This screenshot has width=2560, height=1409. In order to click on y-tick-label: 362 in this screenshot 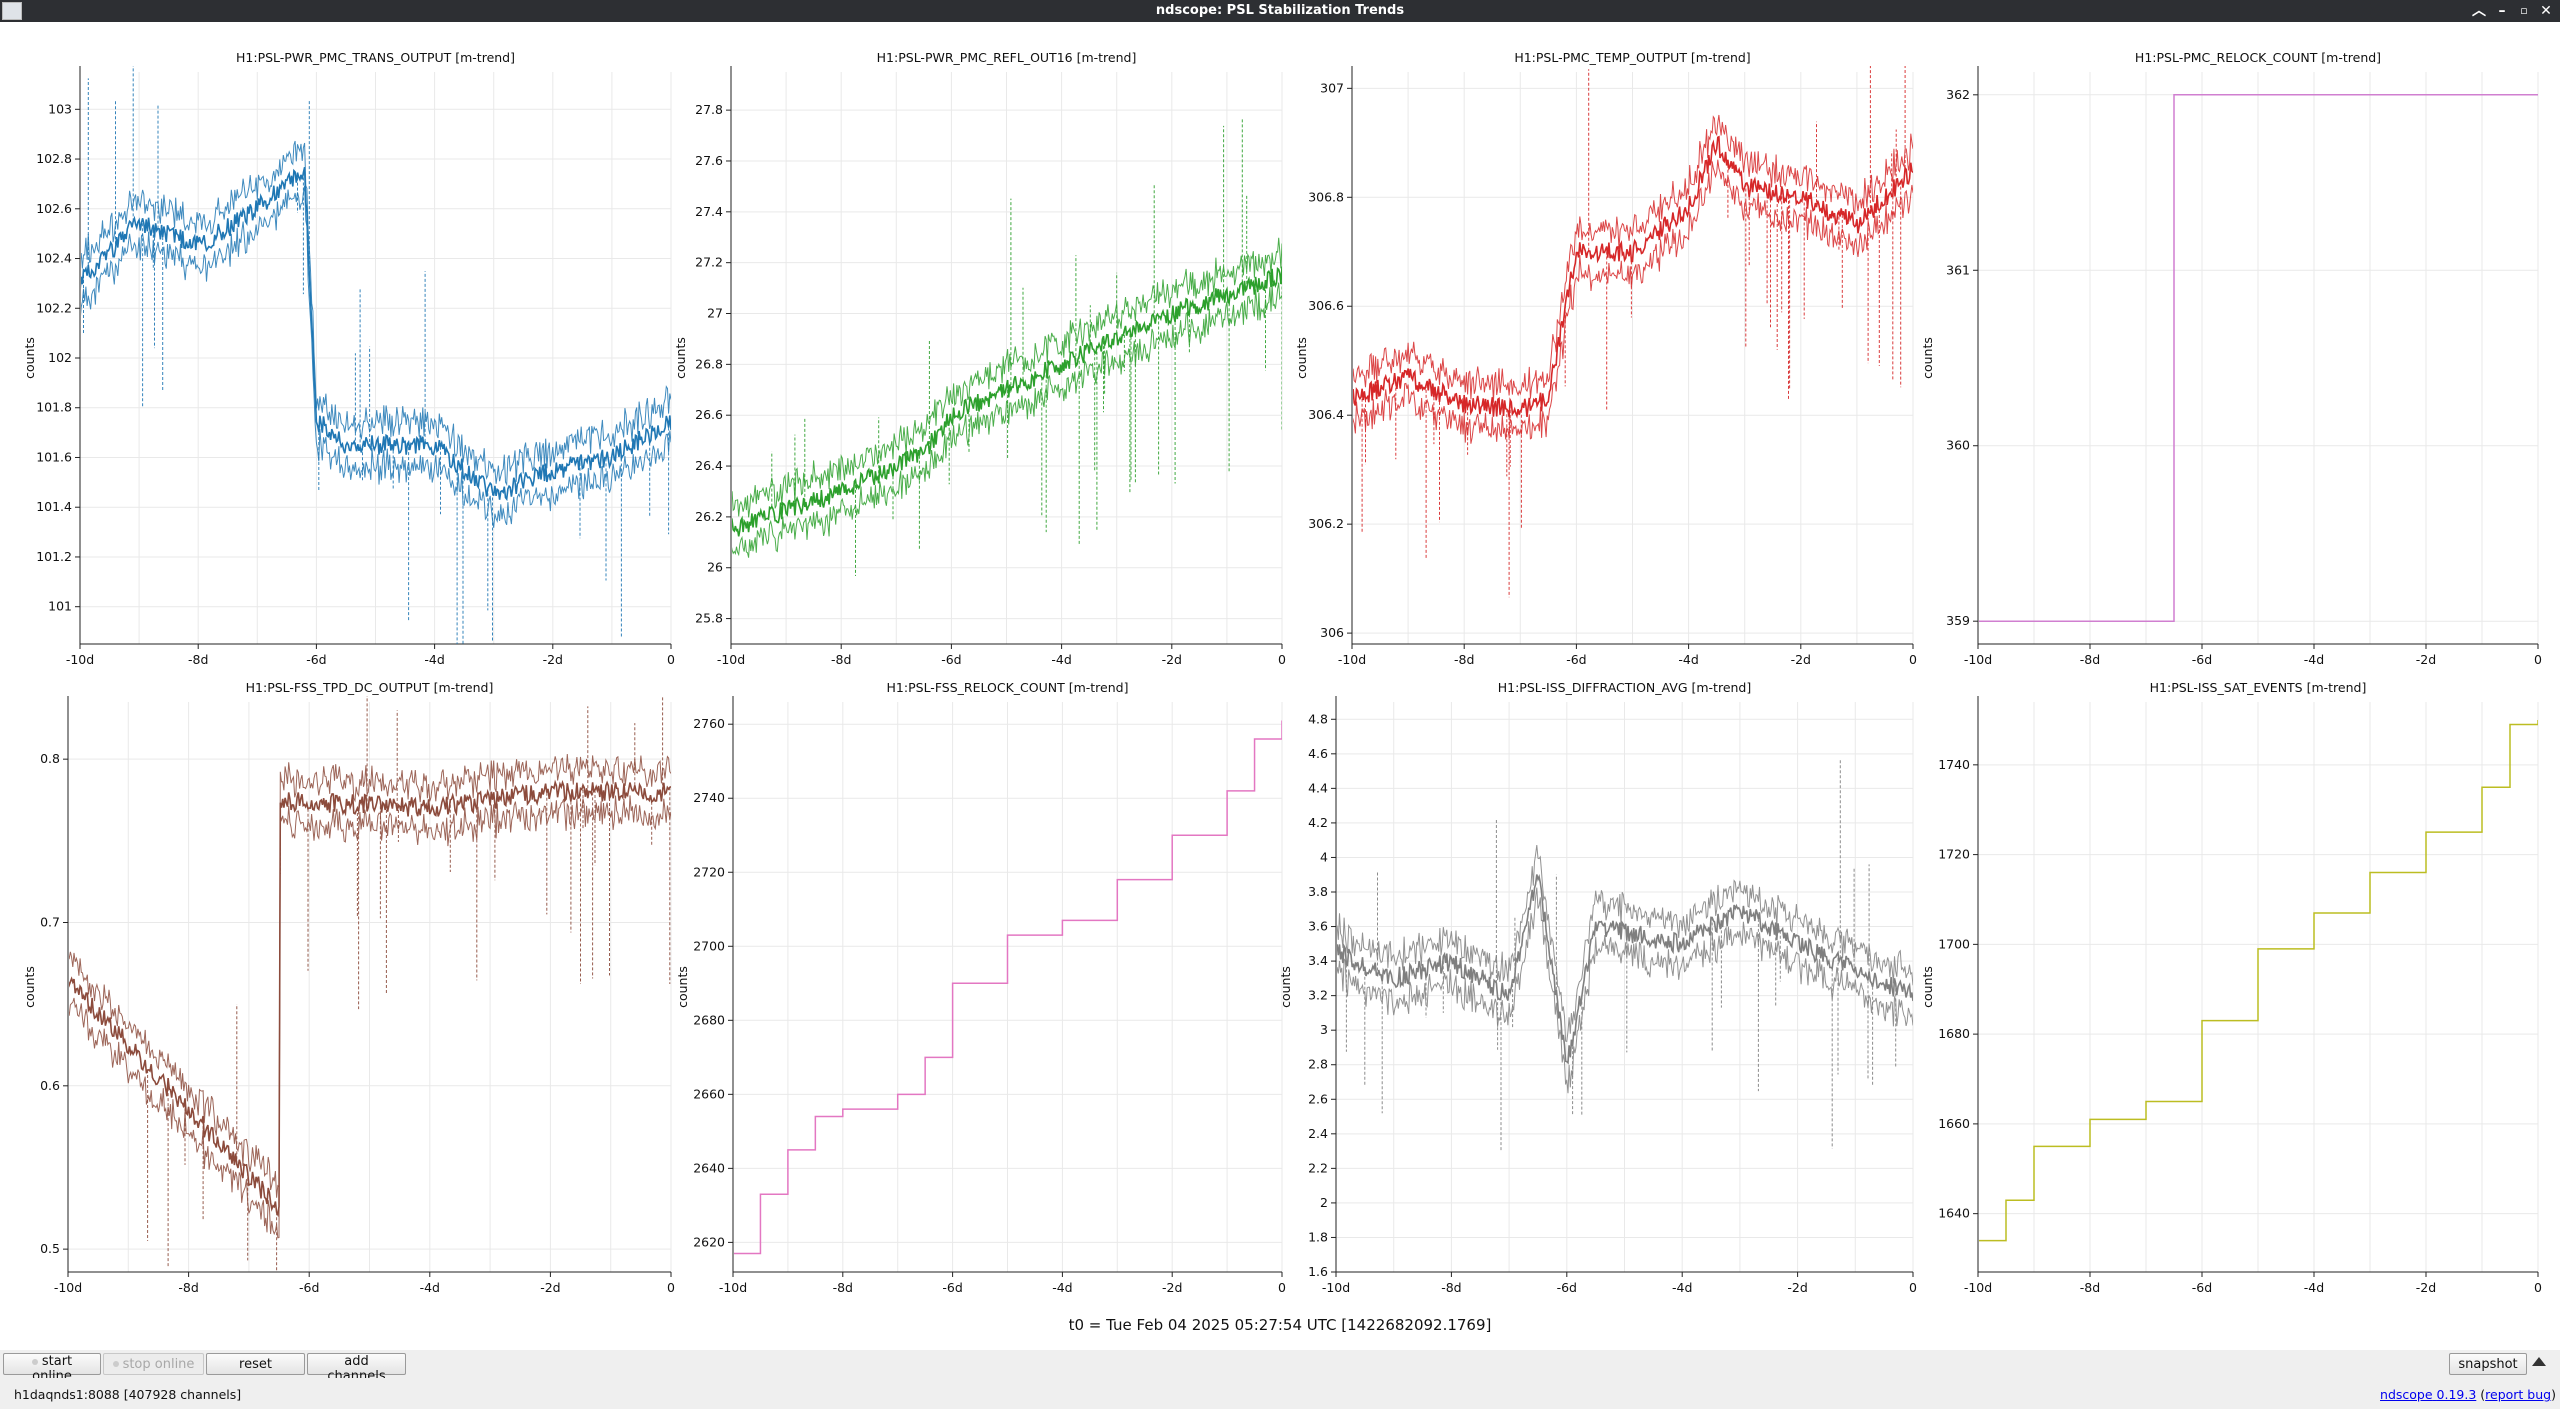, I will do `click(1958, 94)`.